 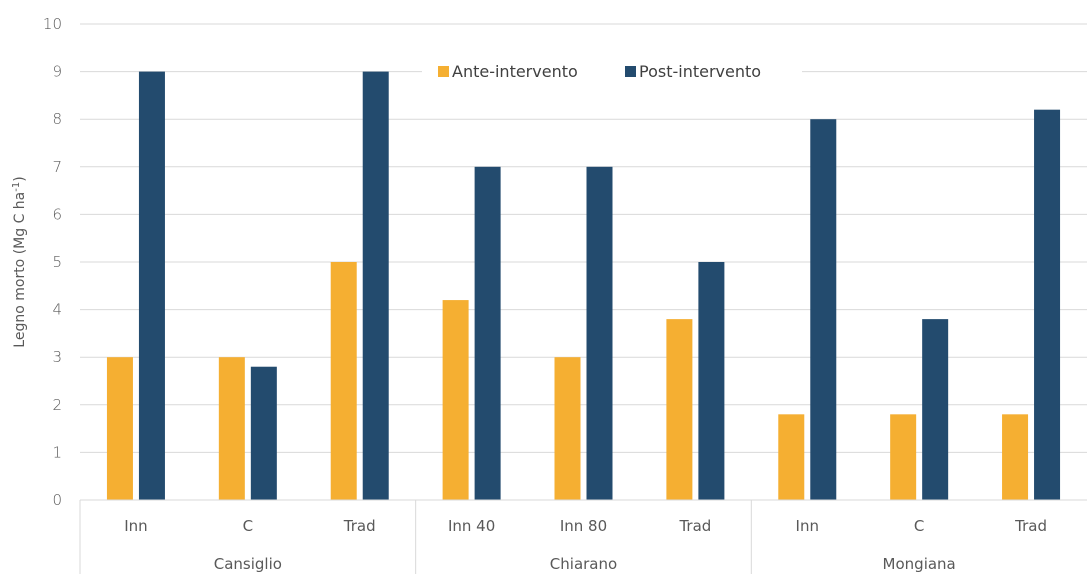 I want to click on y-tick-label: 4, so click(x=57, y=310).